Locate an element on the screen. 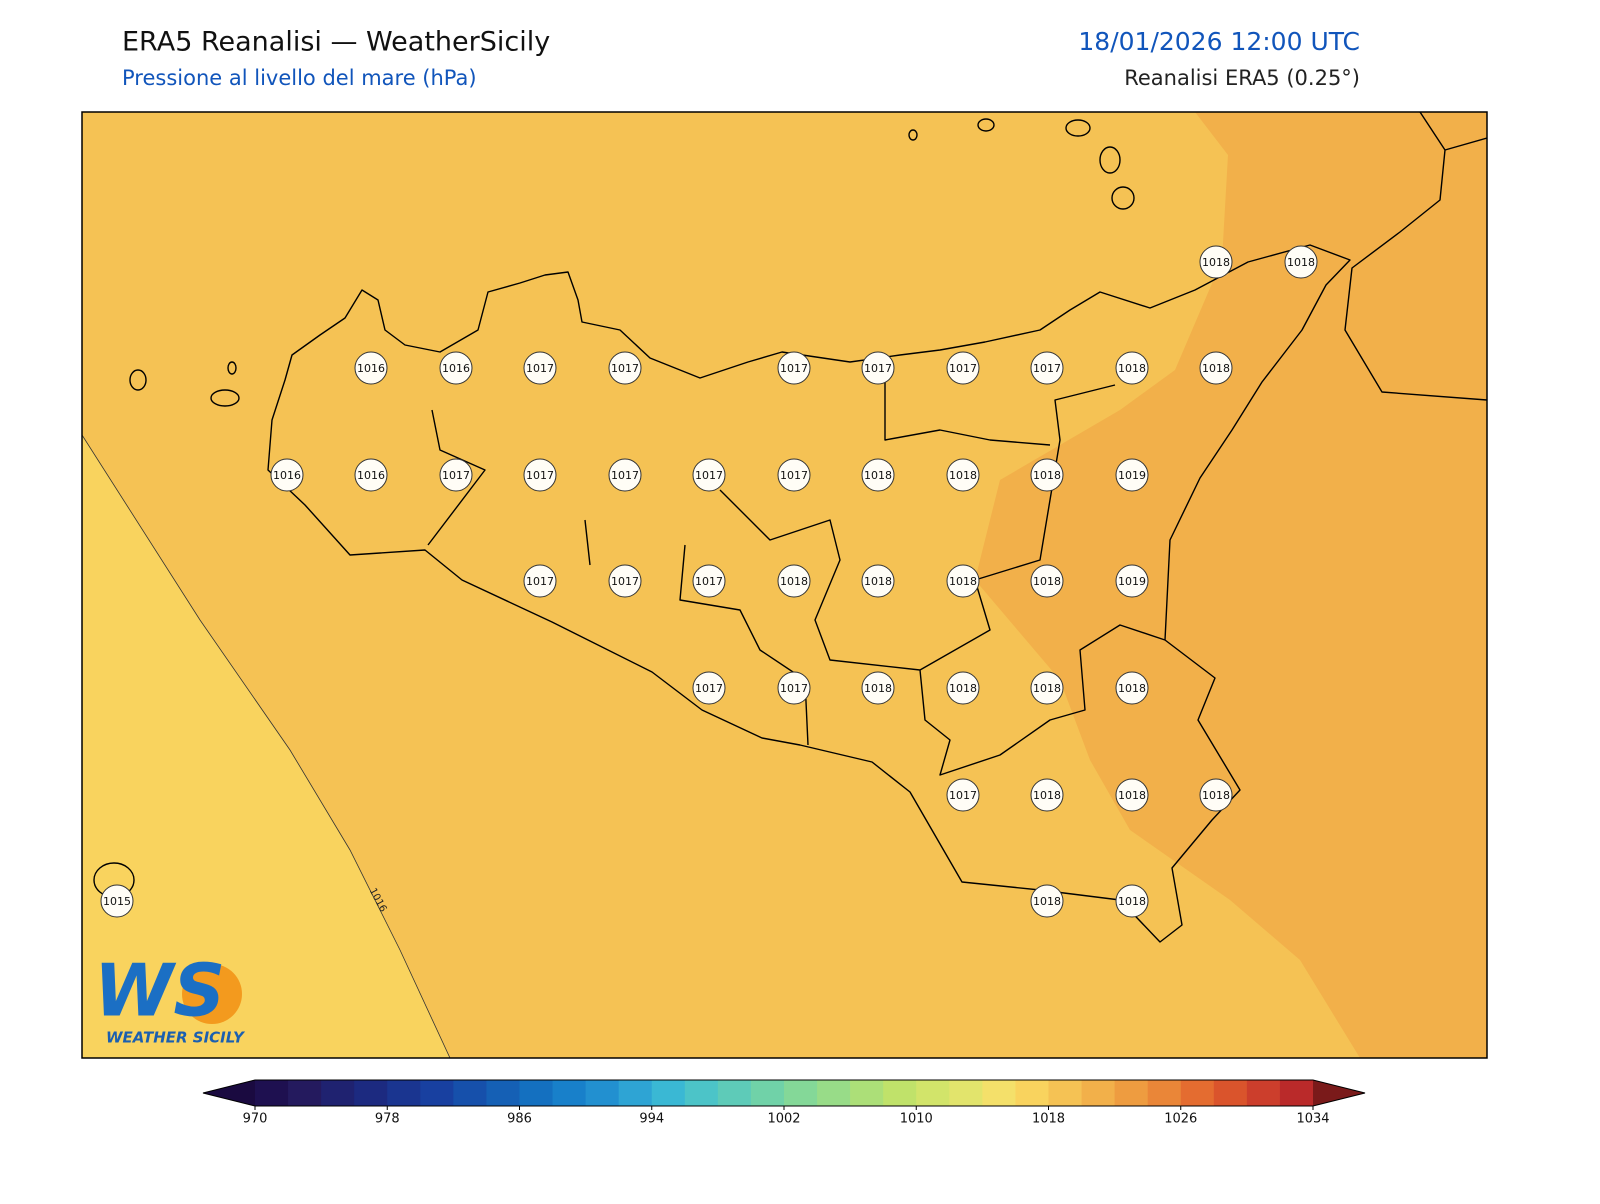  colorbar-tick-label: 986 is located at coordinates (519, 1119).